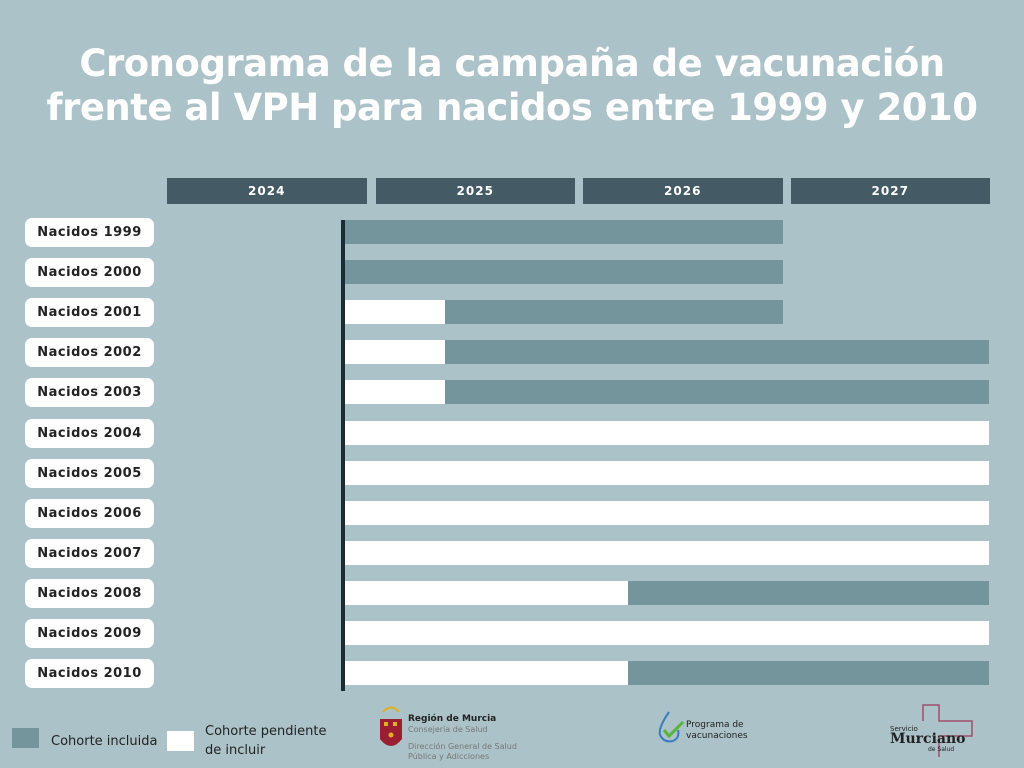  What do you see at coordinates (462, 746) in the screenshot?
I see `murcia-dir-1: Dirección General de Salud` at bounding box center [462, 746].